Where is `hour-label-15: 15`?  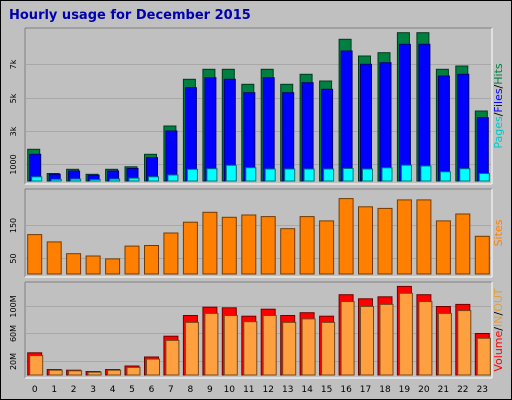
hour-label-15: 15 is located at coordinates (326, 390).